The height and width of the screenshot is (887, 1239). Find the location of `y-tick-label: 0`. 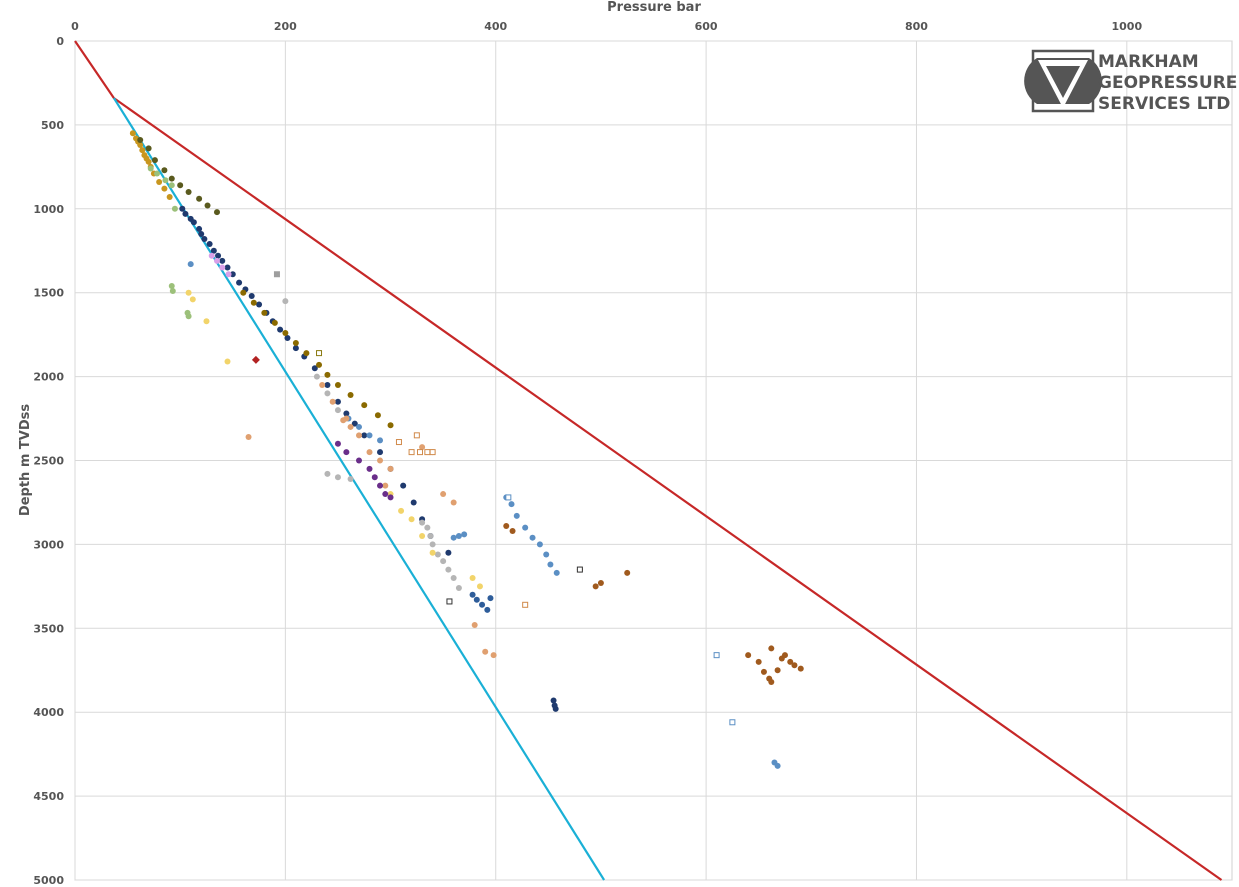

y-tick-label: 0 is located at coordinates (60, 41).